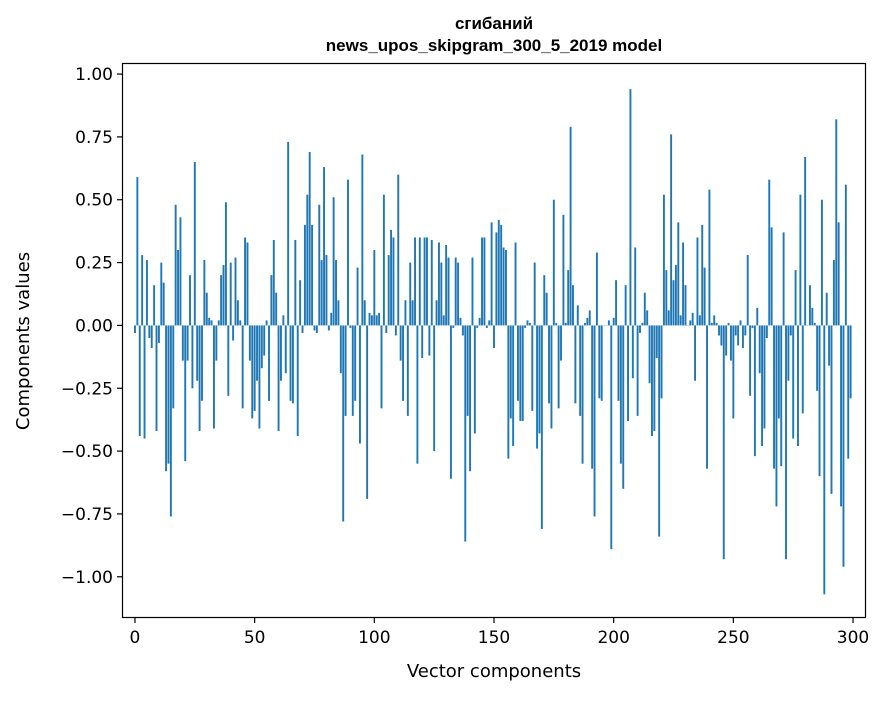 The height and width of the screenshot is (701, 880). What do you see at coordinates (94, 264) in the screenshot?
I see `y-tick-label: 0.25` at bounding box center [94, 264].